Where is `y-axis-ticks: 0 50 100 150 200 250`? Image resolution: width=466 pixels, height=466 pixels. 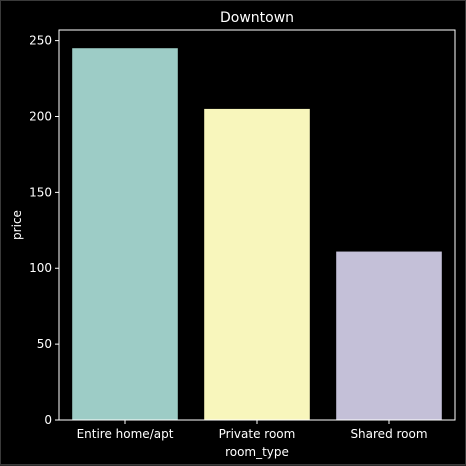
y-axis-ticks: 0 50 100 150 200 250 is located at coordinates (44, 230).